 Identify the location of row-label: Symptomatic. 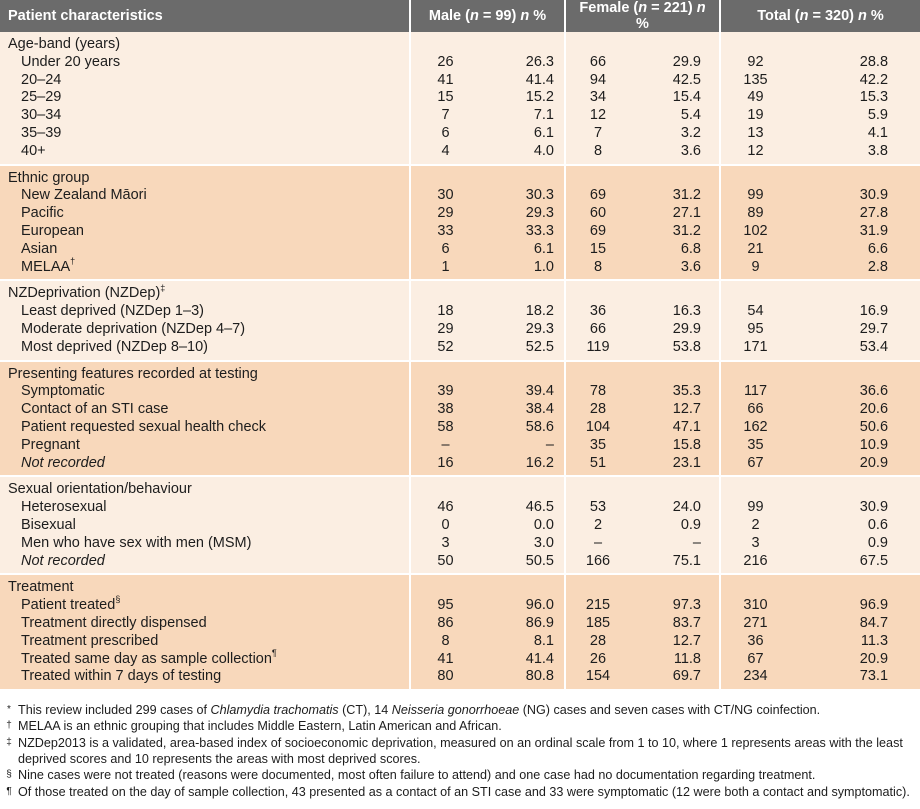
(205, 392).